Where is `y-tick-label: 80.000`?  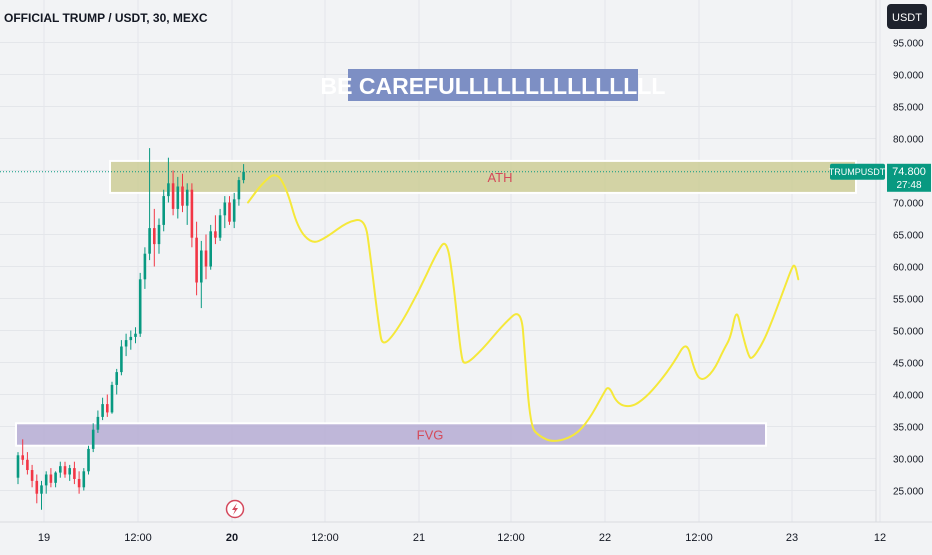
y-tick-label: 80.000 is located at coordinates (908, 140).